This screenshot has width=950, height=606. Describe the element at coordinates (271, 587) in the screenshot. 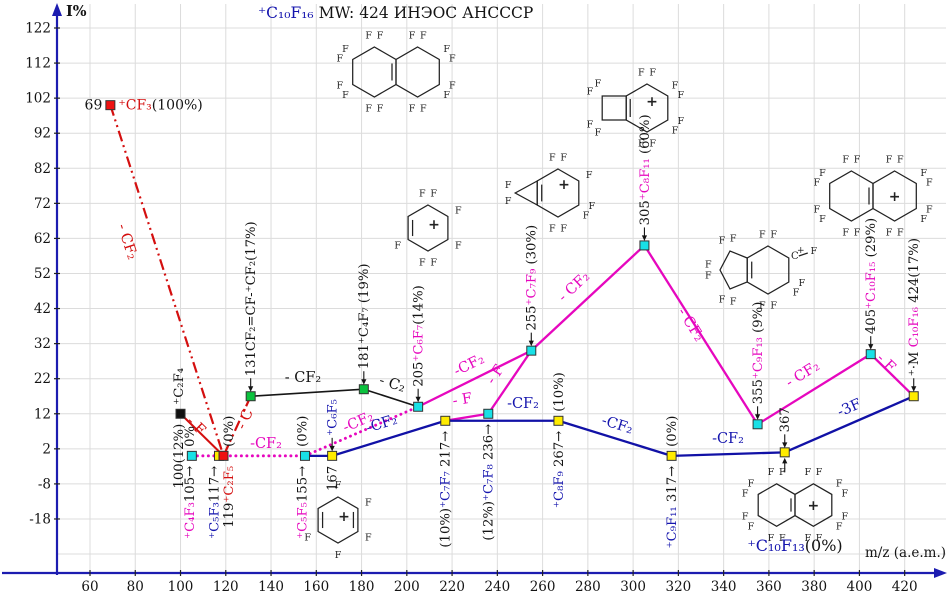

I see `svg-text: 140` at that location.